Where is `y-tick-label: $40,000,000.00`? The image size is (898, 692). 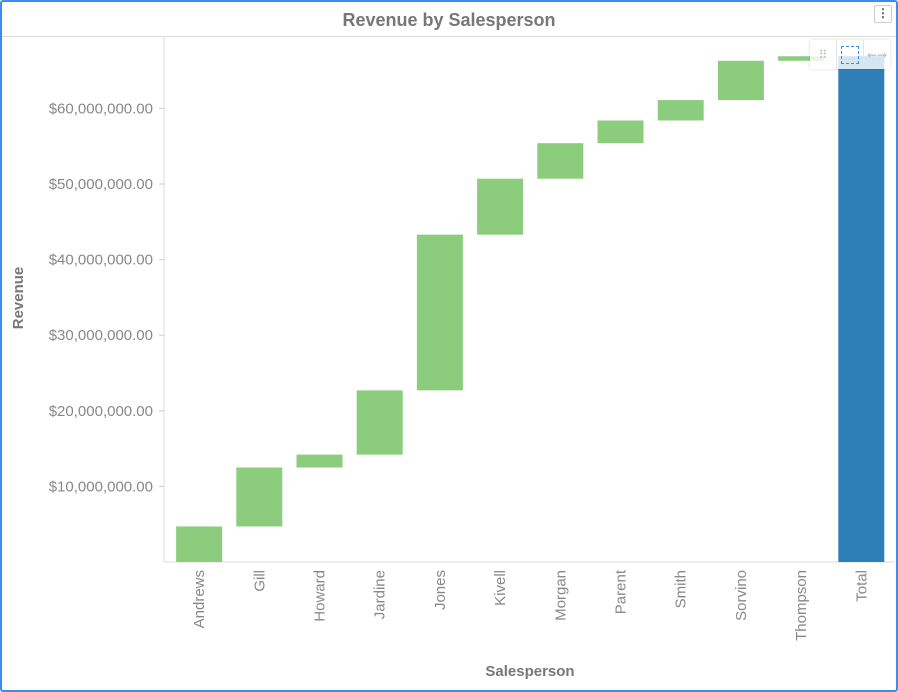 y-tick-label: $40,000,000.00 is located at coordinates (101, 260).